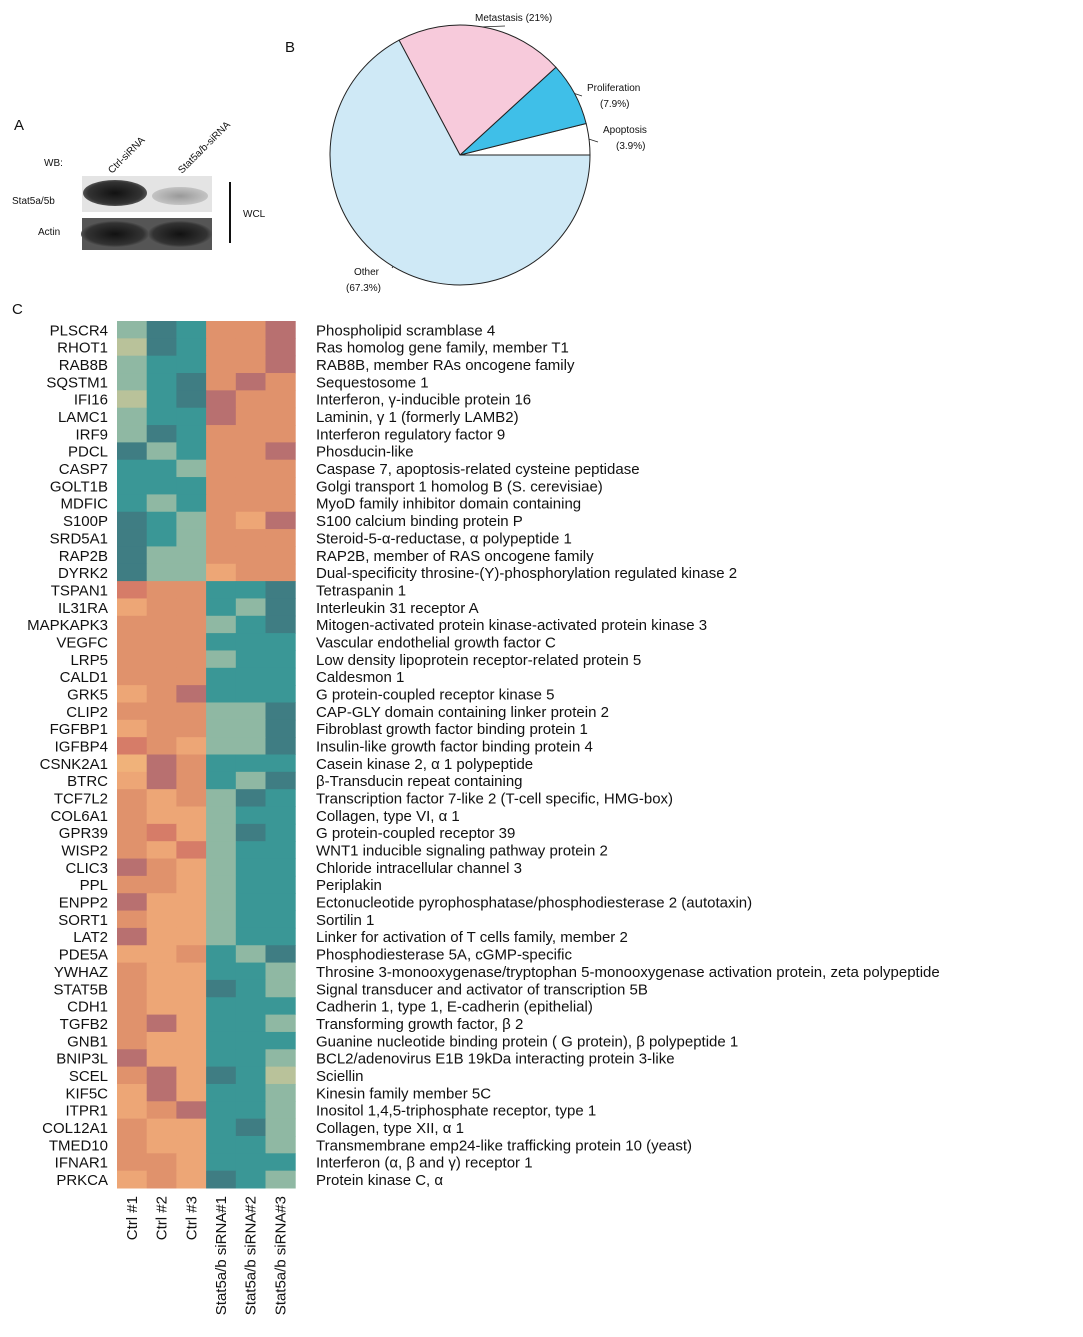  Describe the element at coordinates (33, 201) in the screenshot. I see `band-label: Stat5a/5b` at that location.